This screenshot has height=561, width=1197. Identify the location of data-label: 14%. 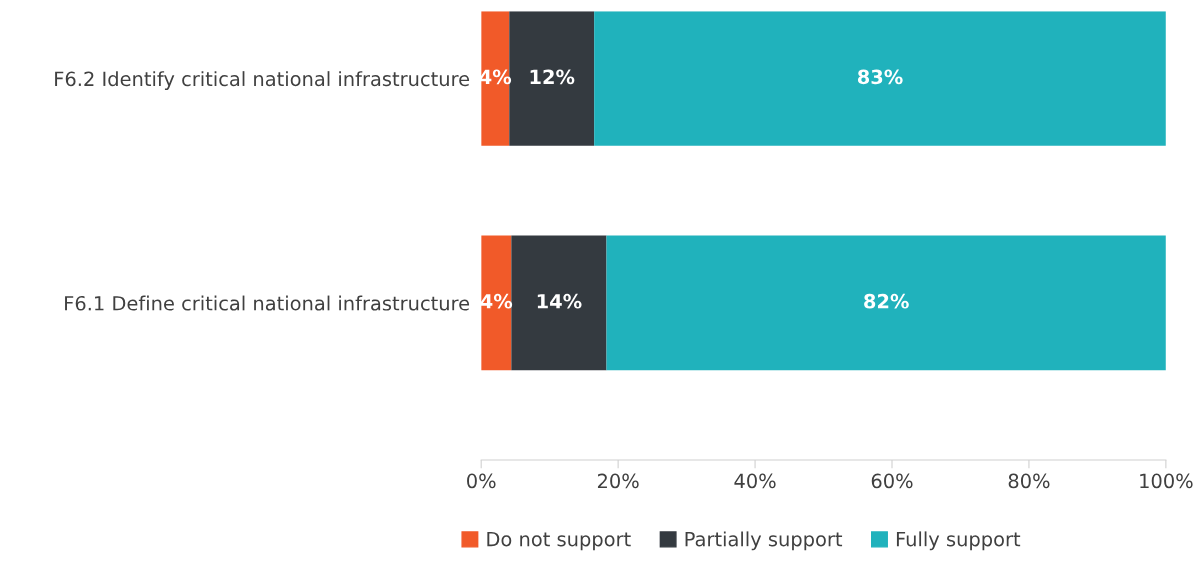
(559, 301).